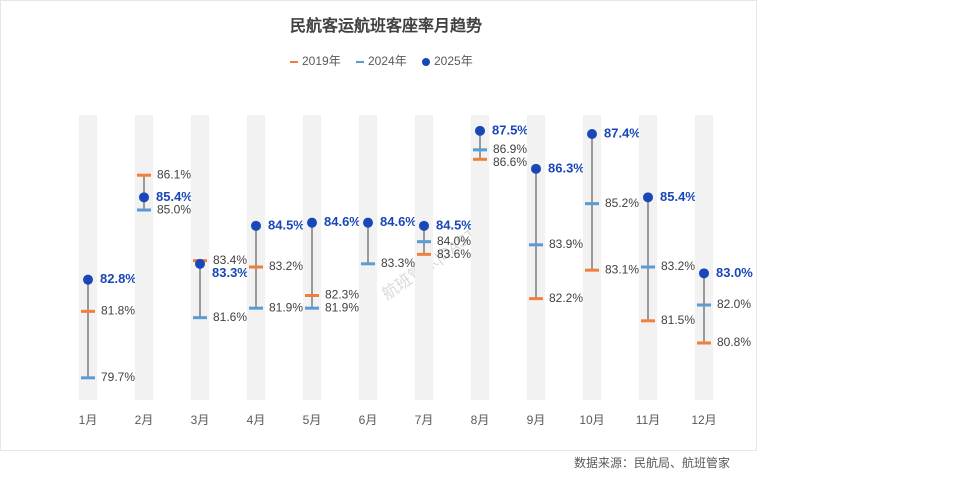 The image size is (960, 479). What do you see at coordinates (312, 420) in the screenshot?
I see `x-tick-label: 5月` at bounding box center [312, 420].